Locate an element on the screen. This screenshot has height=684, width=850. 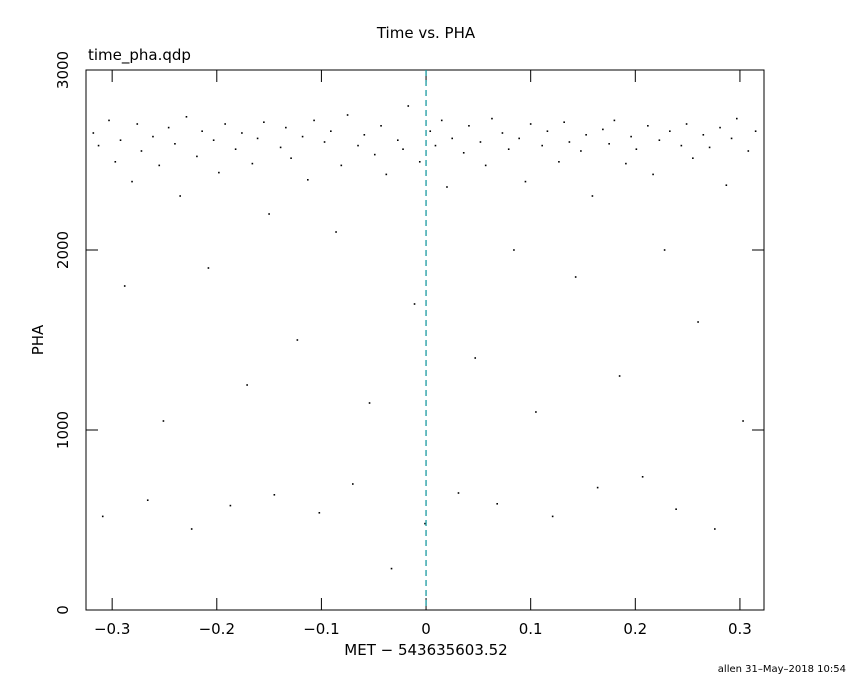
x-tick-label: 0.1 is located at coordinates (531, 629).